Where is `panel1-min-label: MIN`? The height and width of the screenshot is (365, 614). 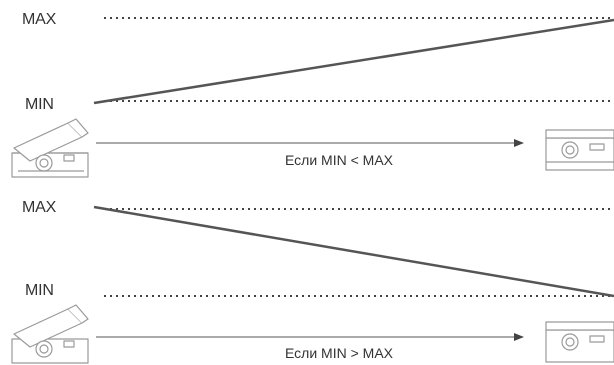 panel1-min-label: MIN is located at coordinates (39, 104).